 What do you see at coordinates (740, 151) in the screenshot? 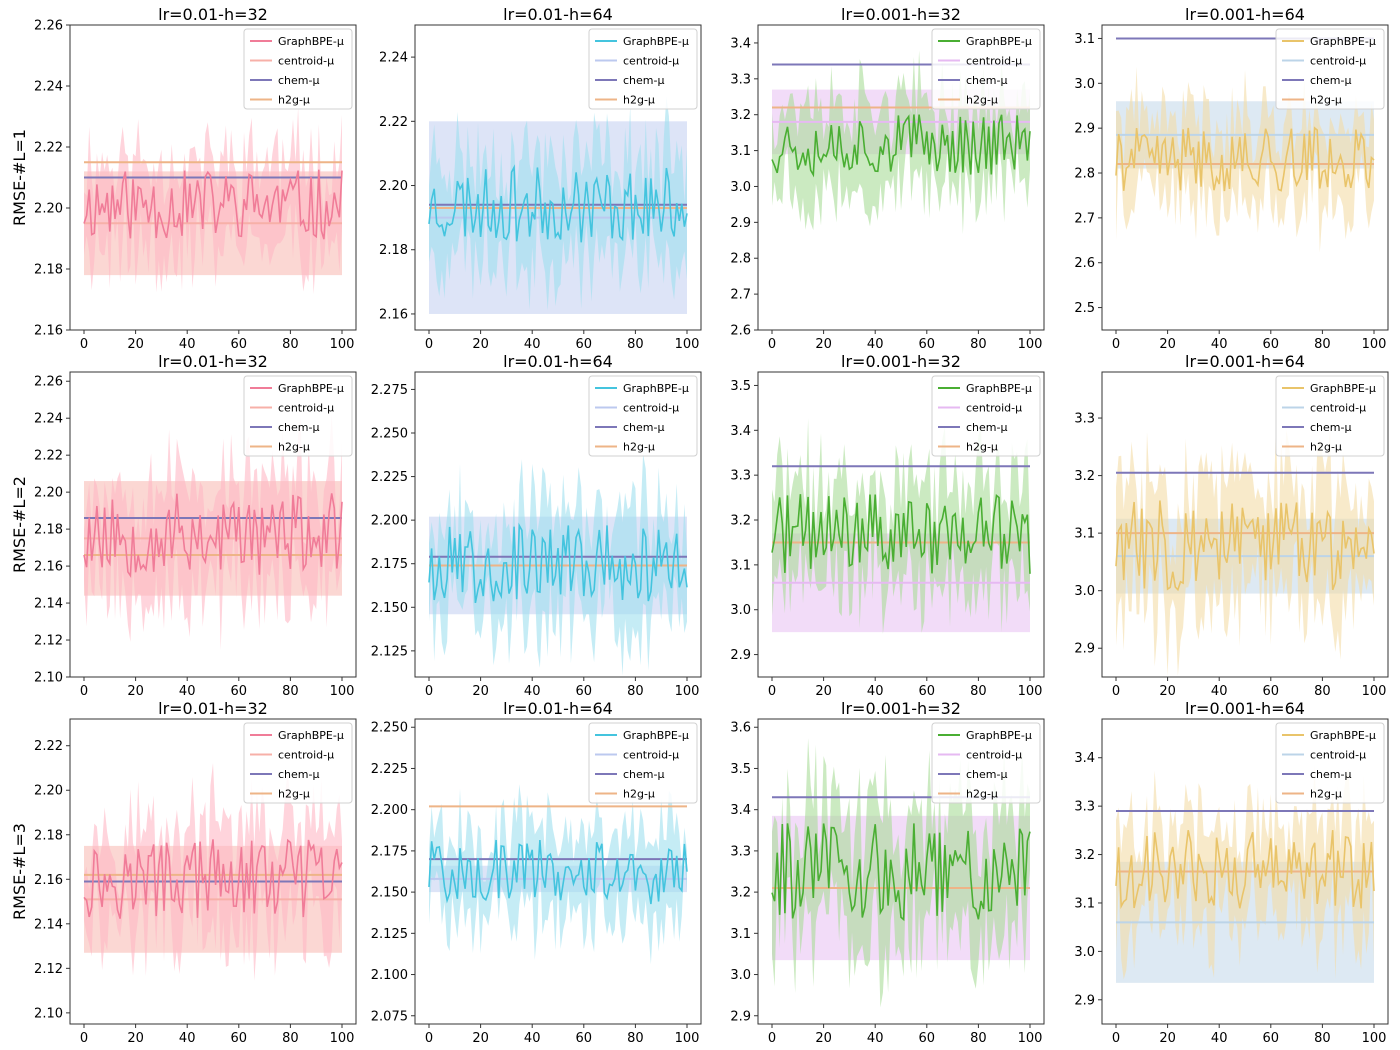
I see `y-tick-label: 3.1` at bounding box center [740, 151].